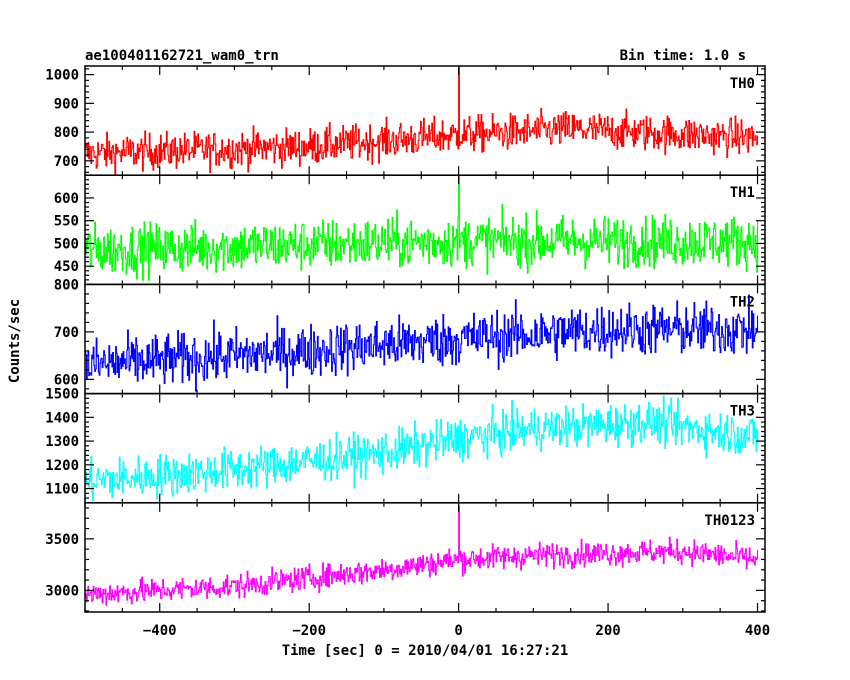  I want to click on y-tick-label-th1: 550, so click(66, 222).